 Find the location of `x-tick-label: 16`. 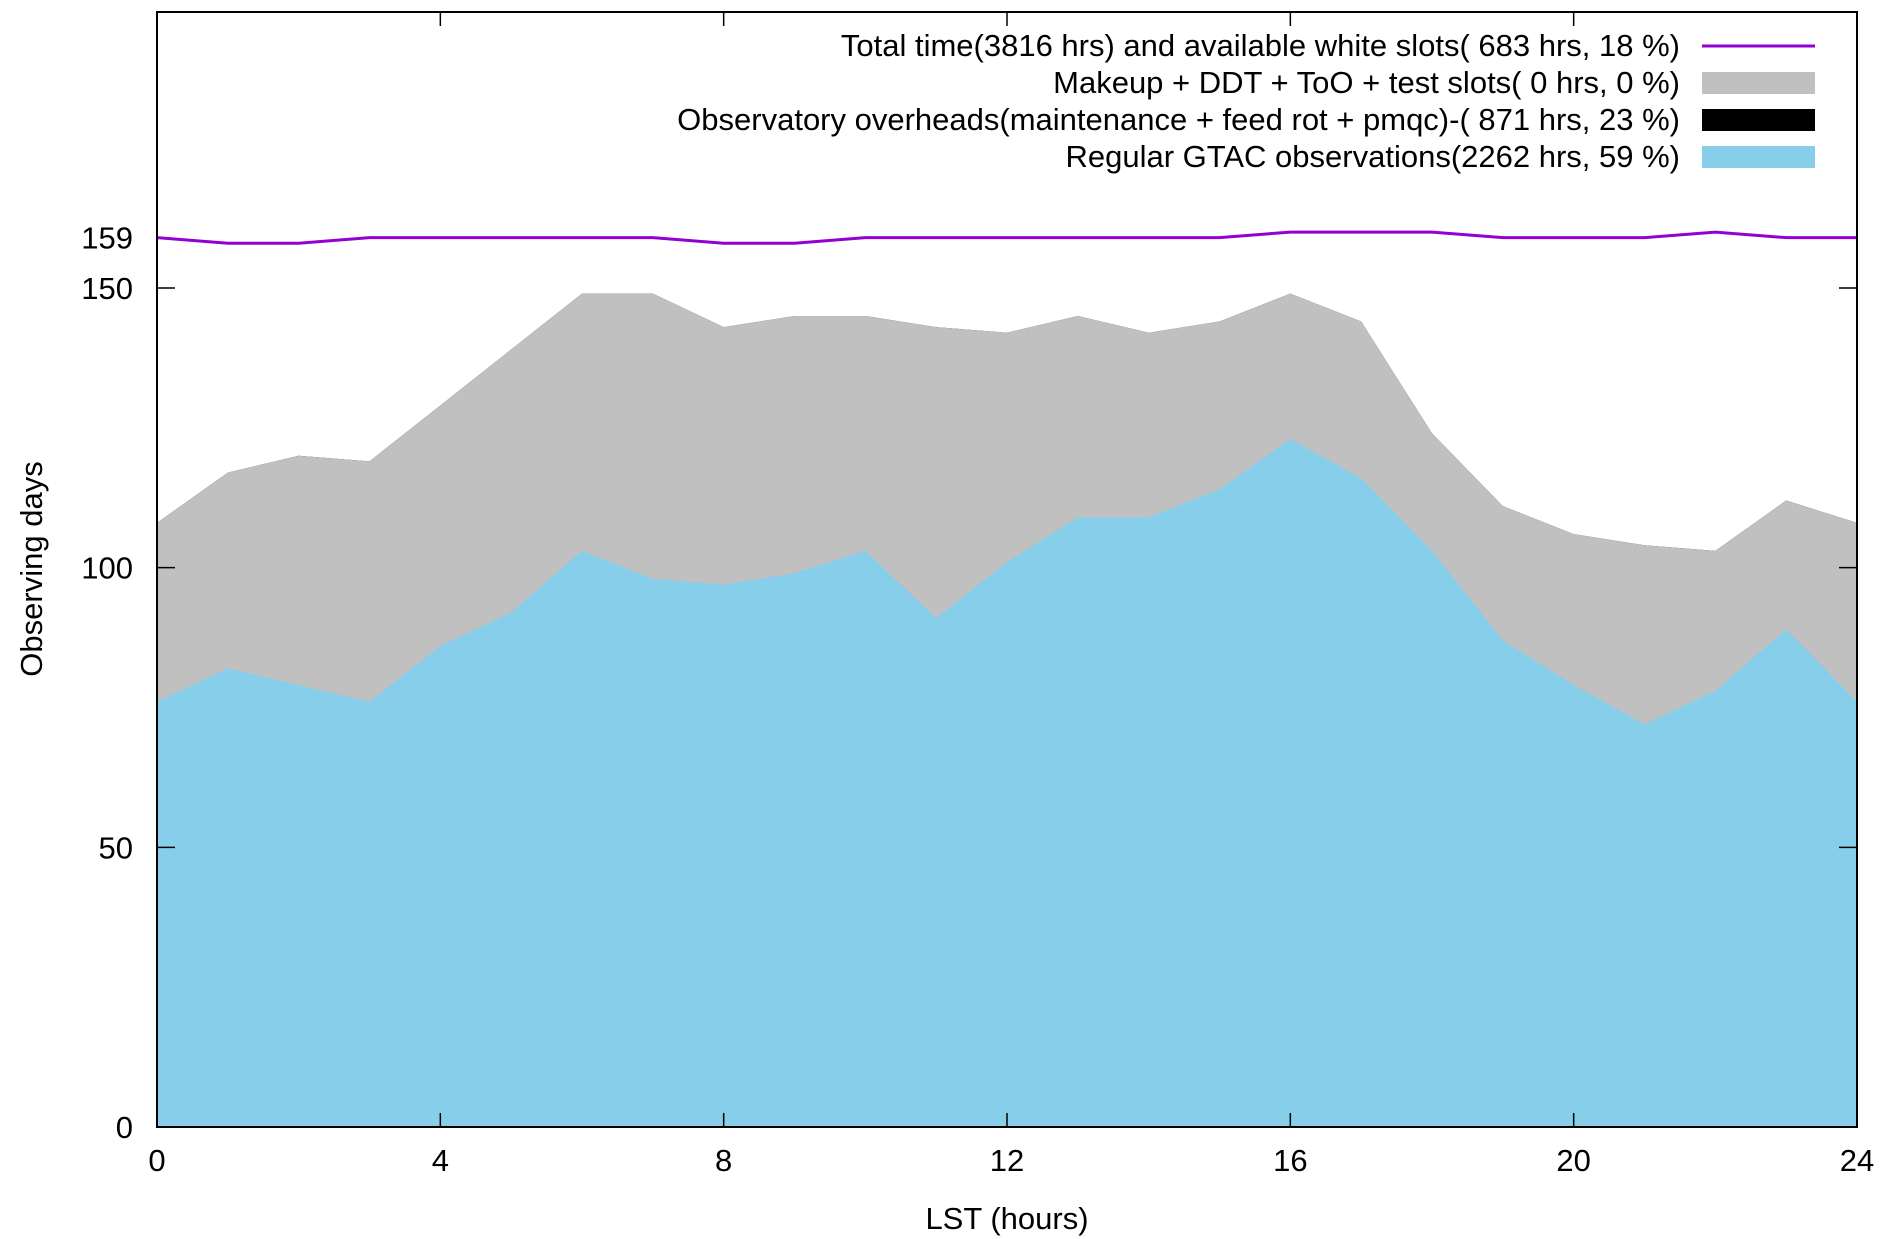

x-tick-label: 16 is located at coordinates (1290, 1160).